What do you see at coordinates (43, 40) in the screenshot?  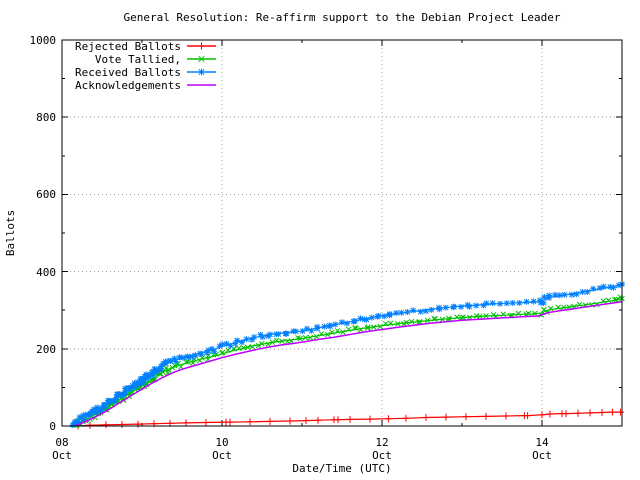 I see `y-tick-label-1000: 1000` at bounding box center [43, 40].